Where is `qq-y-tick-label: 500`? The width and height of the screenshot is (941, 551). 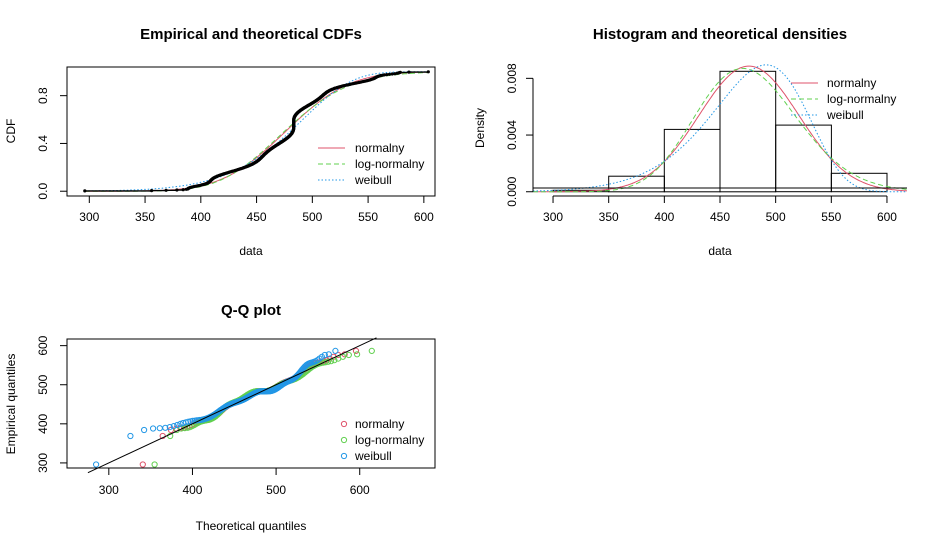
qq-y-tick-label: 500 is located at coordinates (43, 384).